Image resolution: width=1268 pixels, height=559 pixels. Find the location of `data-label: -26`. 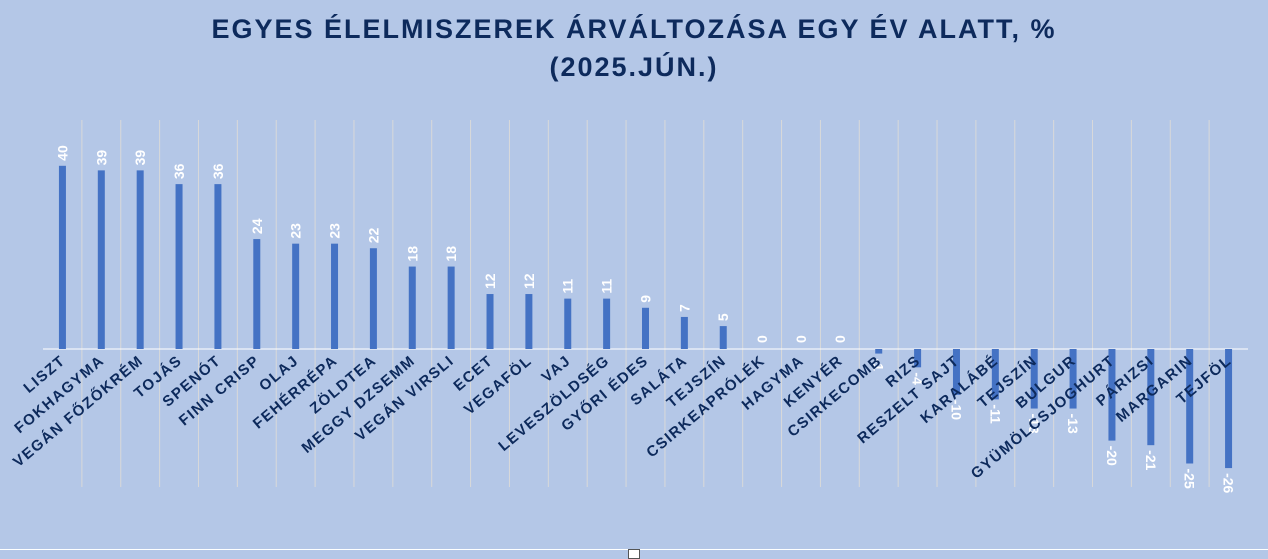

data-label: -26 is located at coordinates (1229, 483).